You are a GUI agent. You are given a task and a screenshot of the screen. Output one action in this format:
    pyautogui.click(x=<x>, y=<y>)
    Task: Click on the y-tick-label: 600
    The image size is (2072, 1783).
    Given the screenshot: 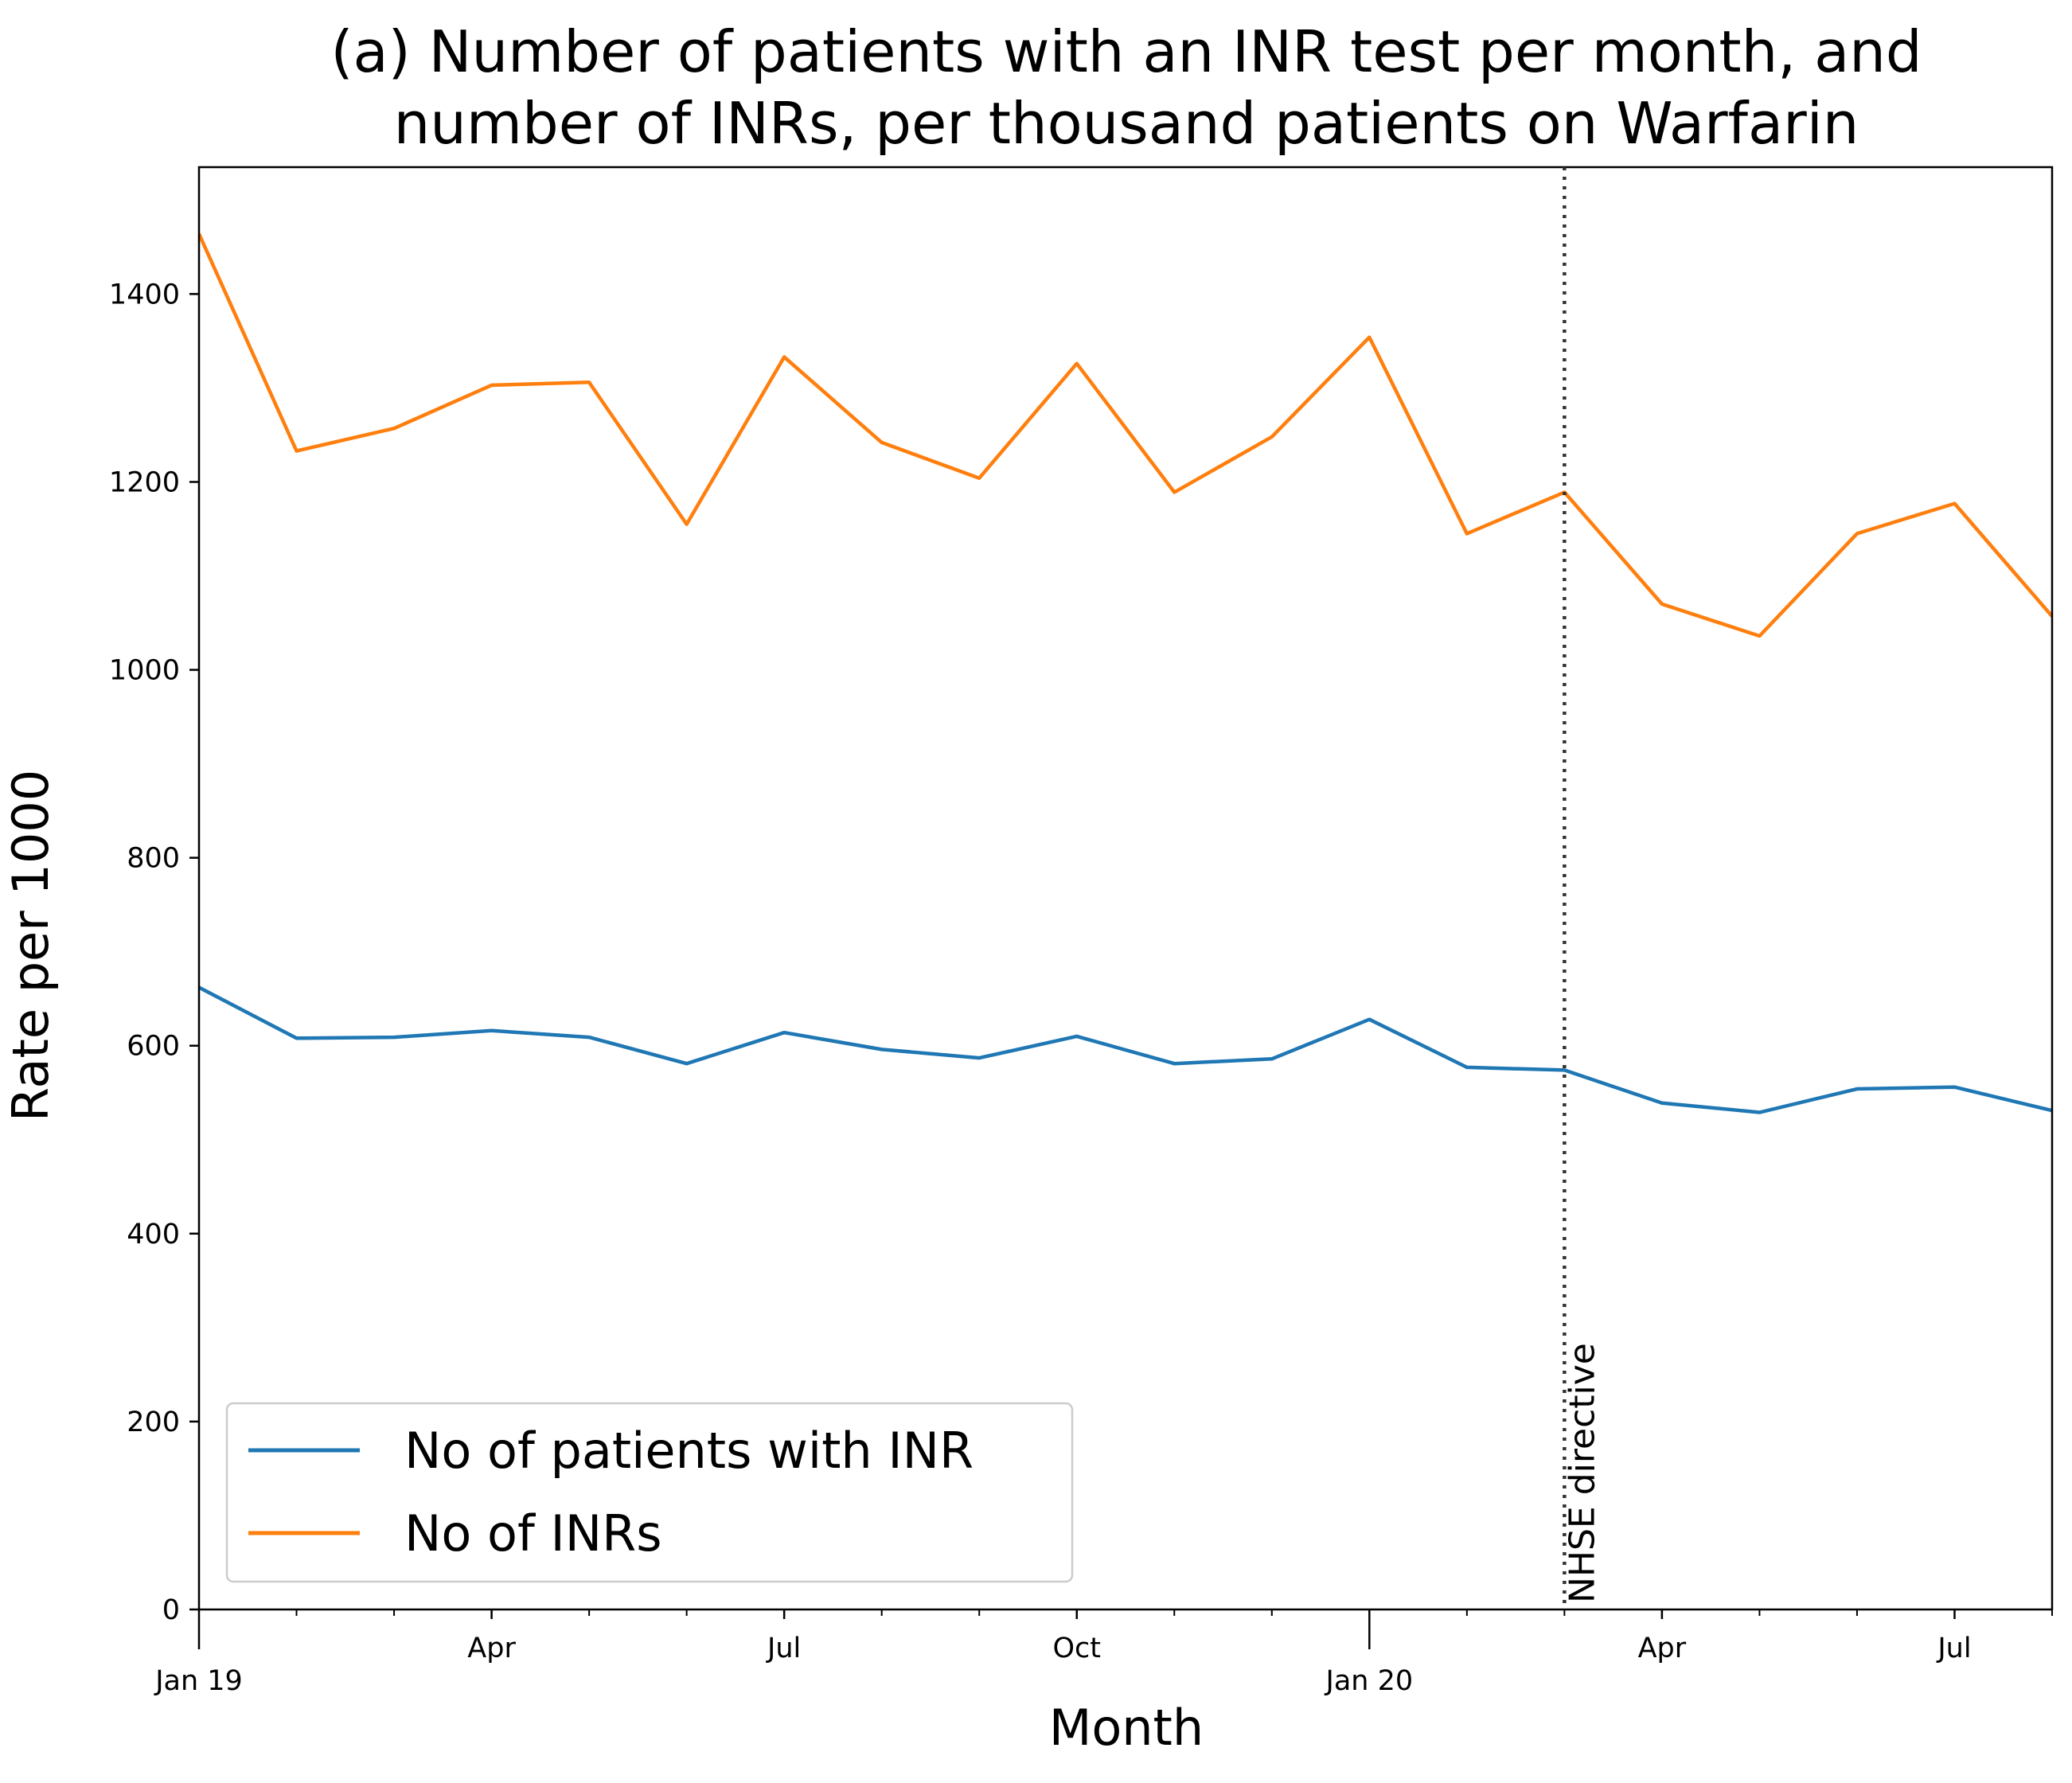 What is the action you would take?
    pyautogui.click(x=153, y=1047)
    